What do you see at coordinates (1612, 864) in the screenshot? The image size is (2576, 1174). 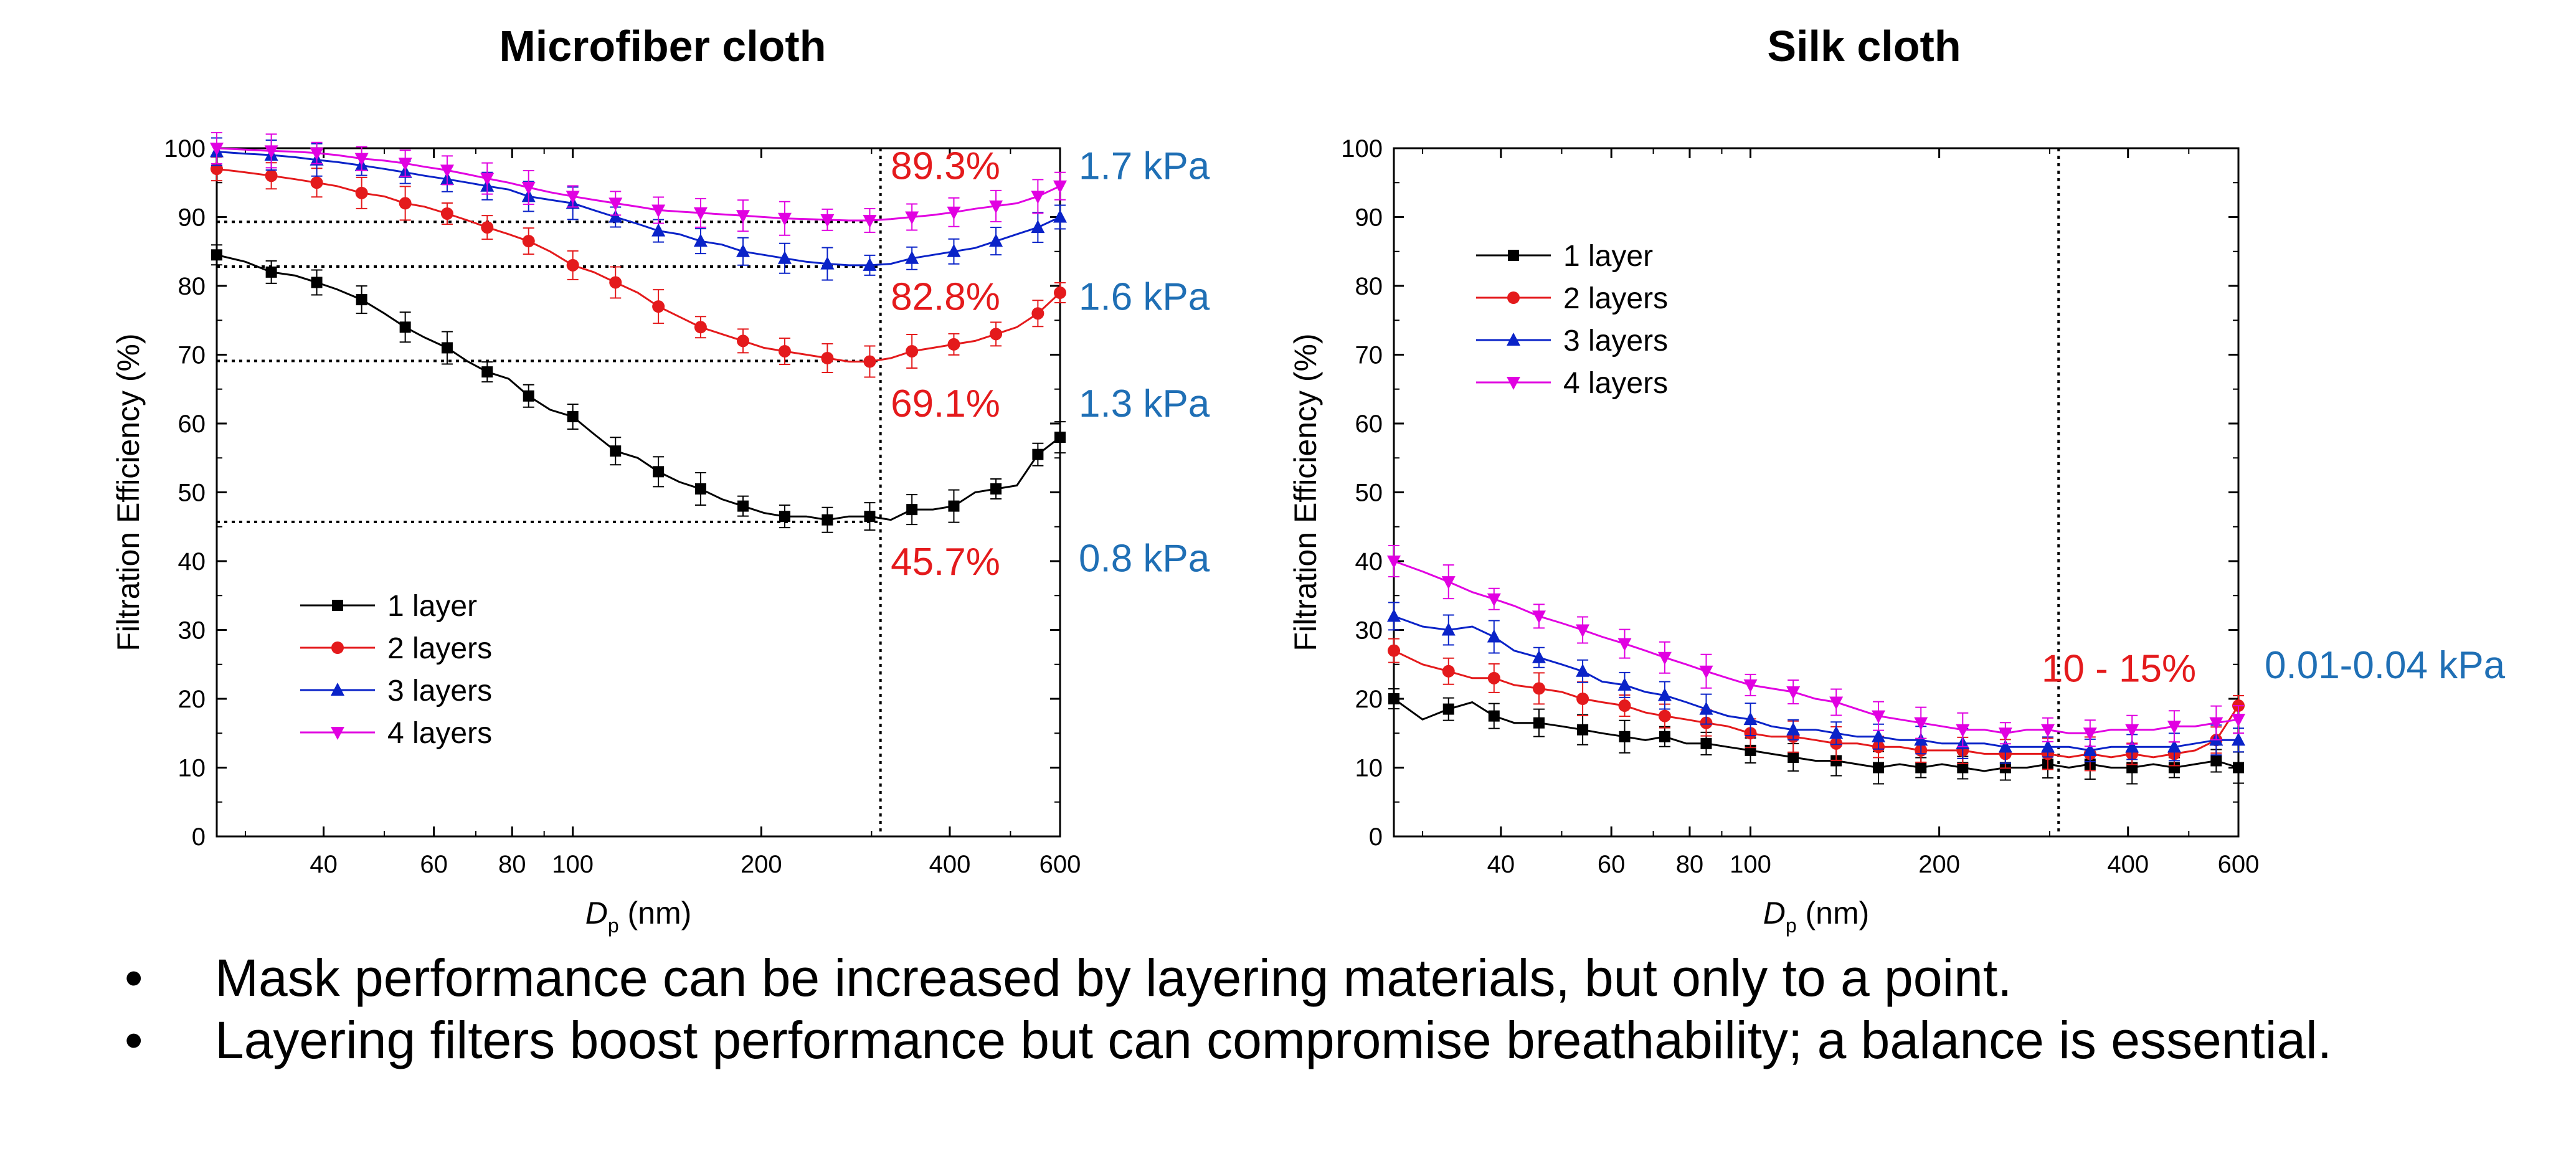 I see `x-tick-label: 60` at bounding box center [1612, 864].